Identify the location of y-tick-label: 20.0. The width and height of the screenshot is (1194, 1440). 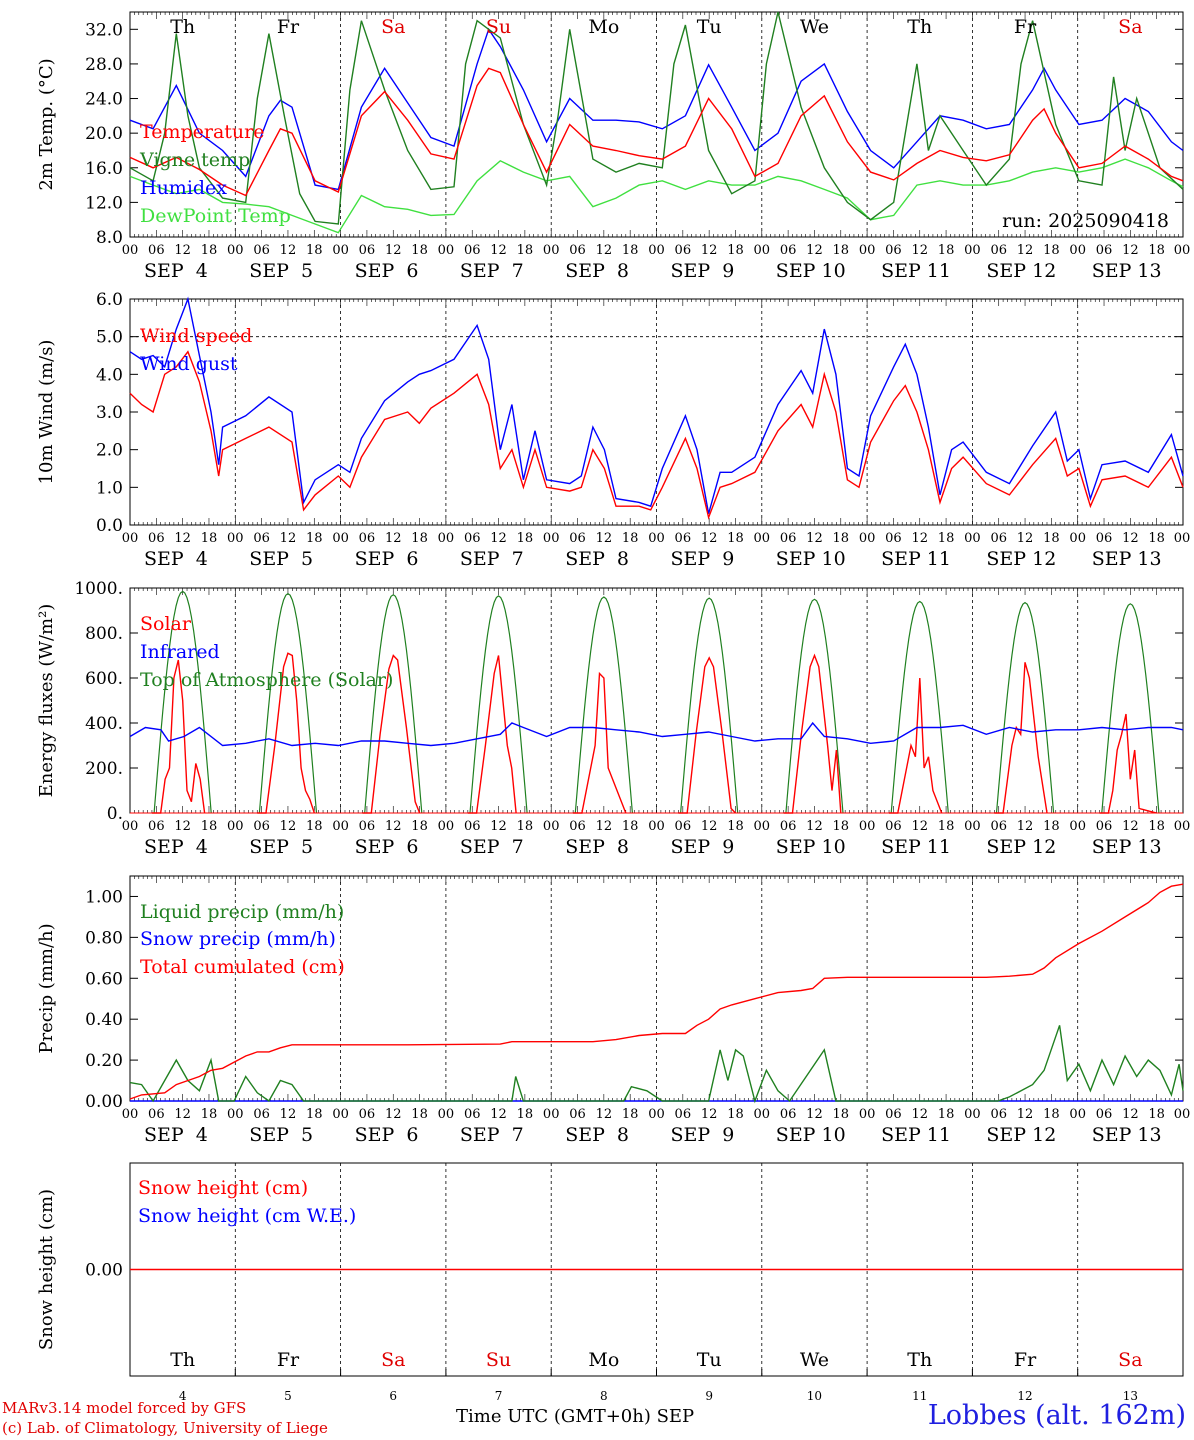
(104, 134).